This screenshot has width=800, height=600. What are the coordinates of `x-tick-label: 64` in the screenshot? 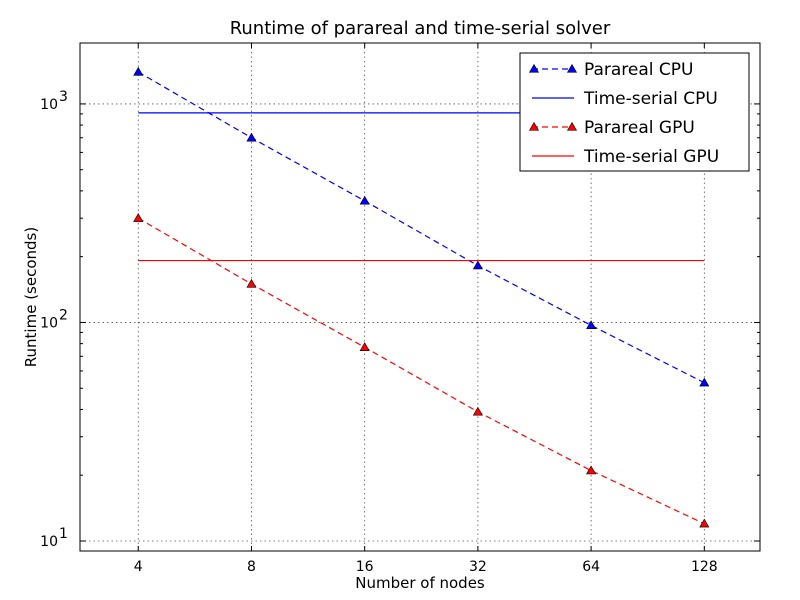 It's located at (591, 567).